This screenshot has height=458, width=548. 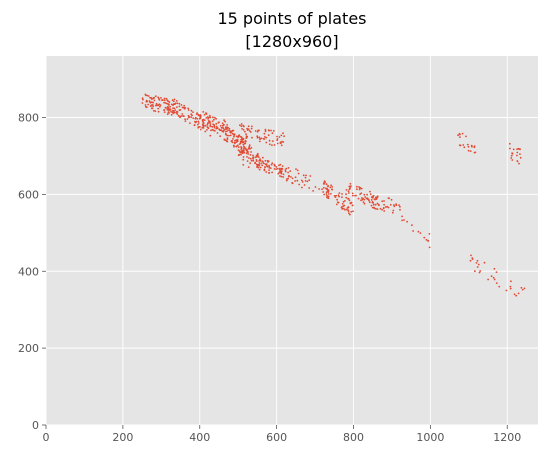 What do you see at coordinates (291, 18) in the screenshot?
I see `chart-title-line-1: 15 points of plates` at bounding box center [291, 18].